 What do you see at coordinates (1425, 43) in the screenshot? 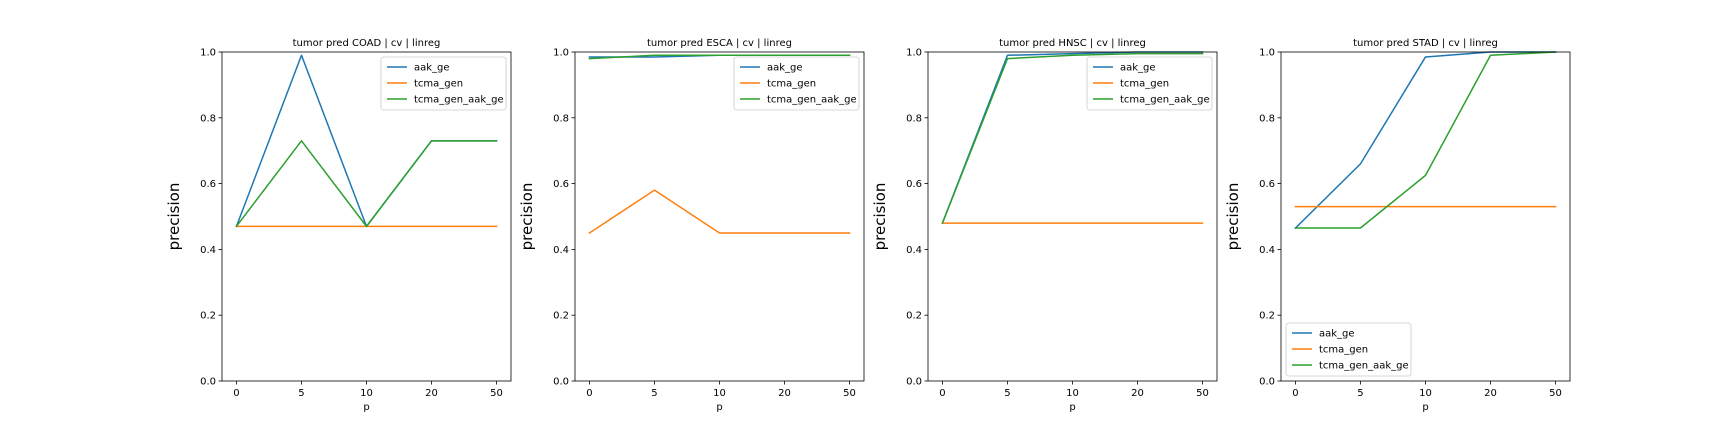
I see `chart-title: tumor pred STAD | cv | linreg` at bounding box center [1425, 43].